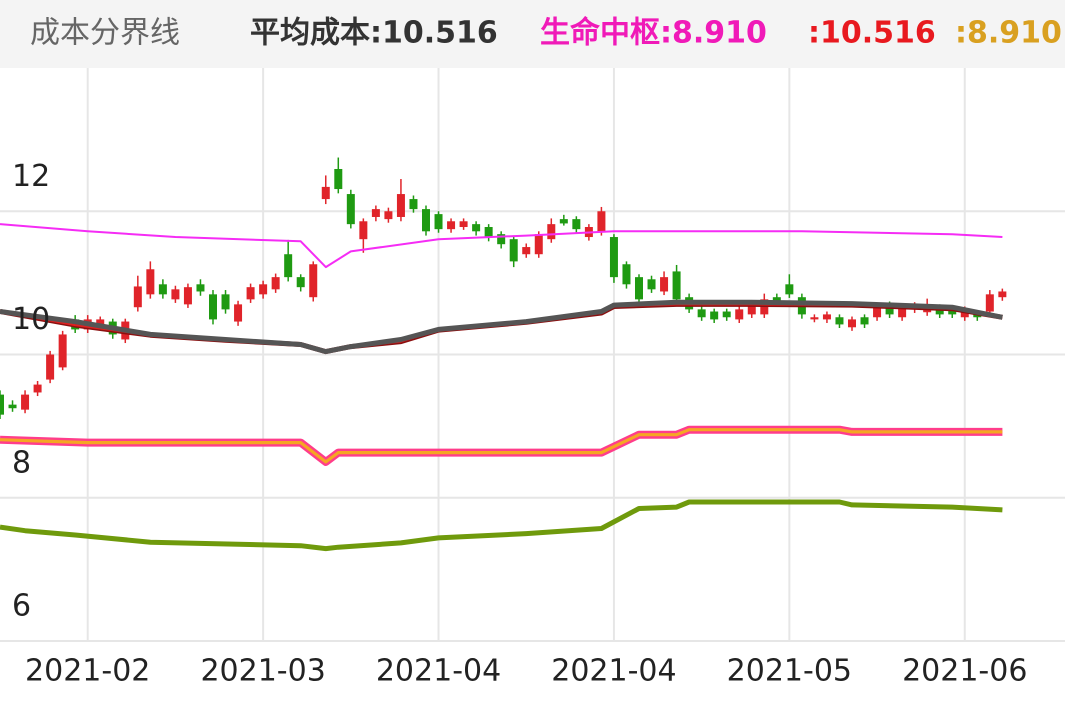 Image resolution: width=1065 pixels, height=708 pixels. I want to click on line-inner, so click(501, 446).